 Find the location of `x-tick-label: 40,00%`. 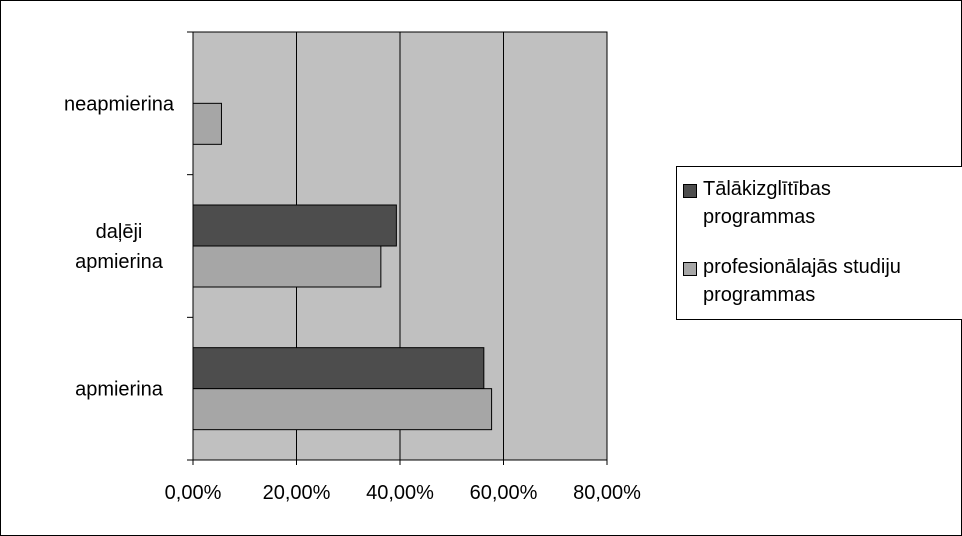

x-tick-label: 40,00% is located at coordinates (400, 493).